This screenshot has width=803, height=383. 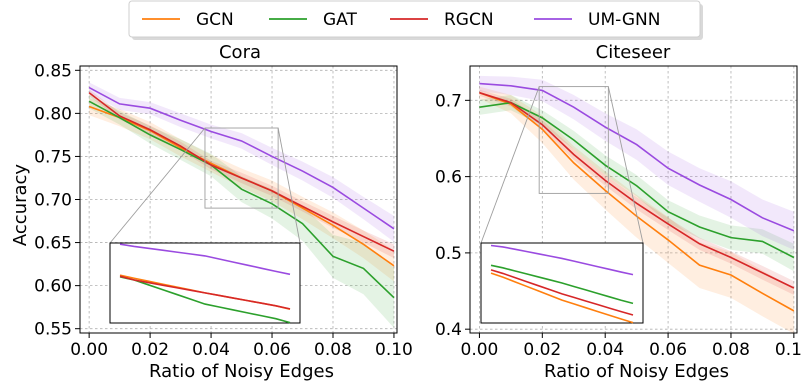 I want to click on inset-frame, so click(x=205, y=283).